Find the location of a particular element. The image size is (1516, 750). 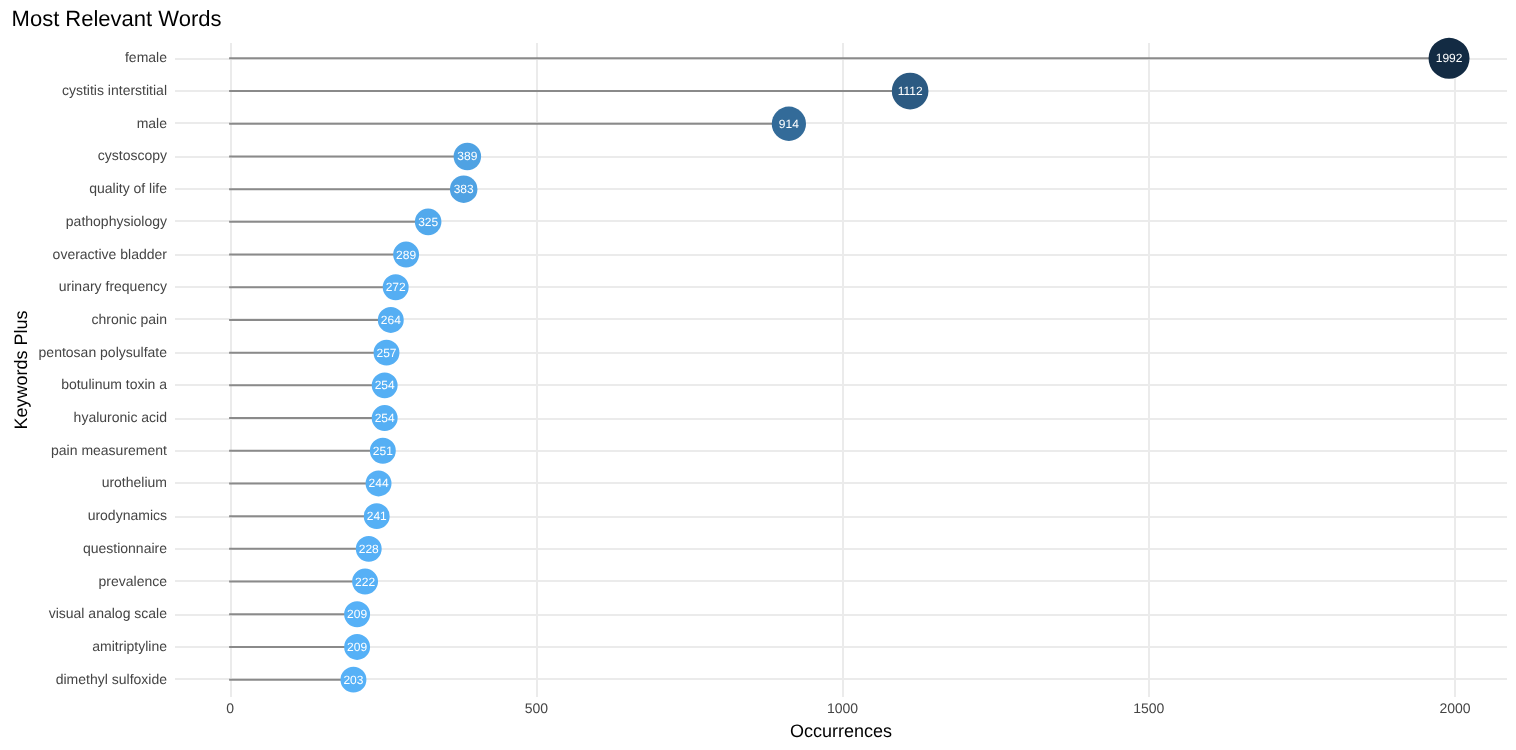

x-axis-title: Occurrences is located at coordinates (841, 731).